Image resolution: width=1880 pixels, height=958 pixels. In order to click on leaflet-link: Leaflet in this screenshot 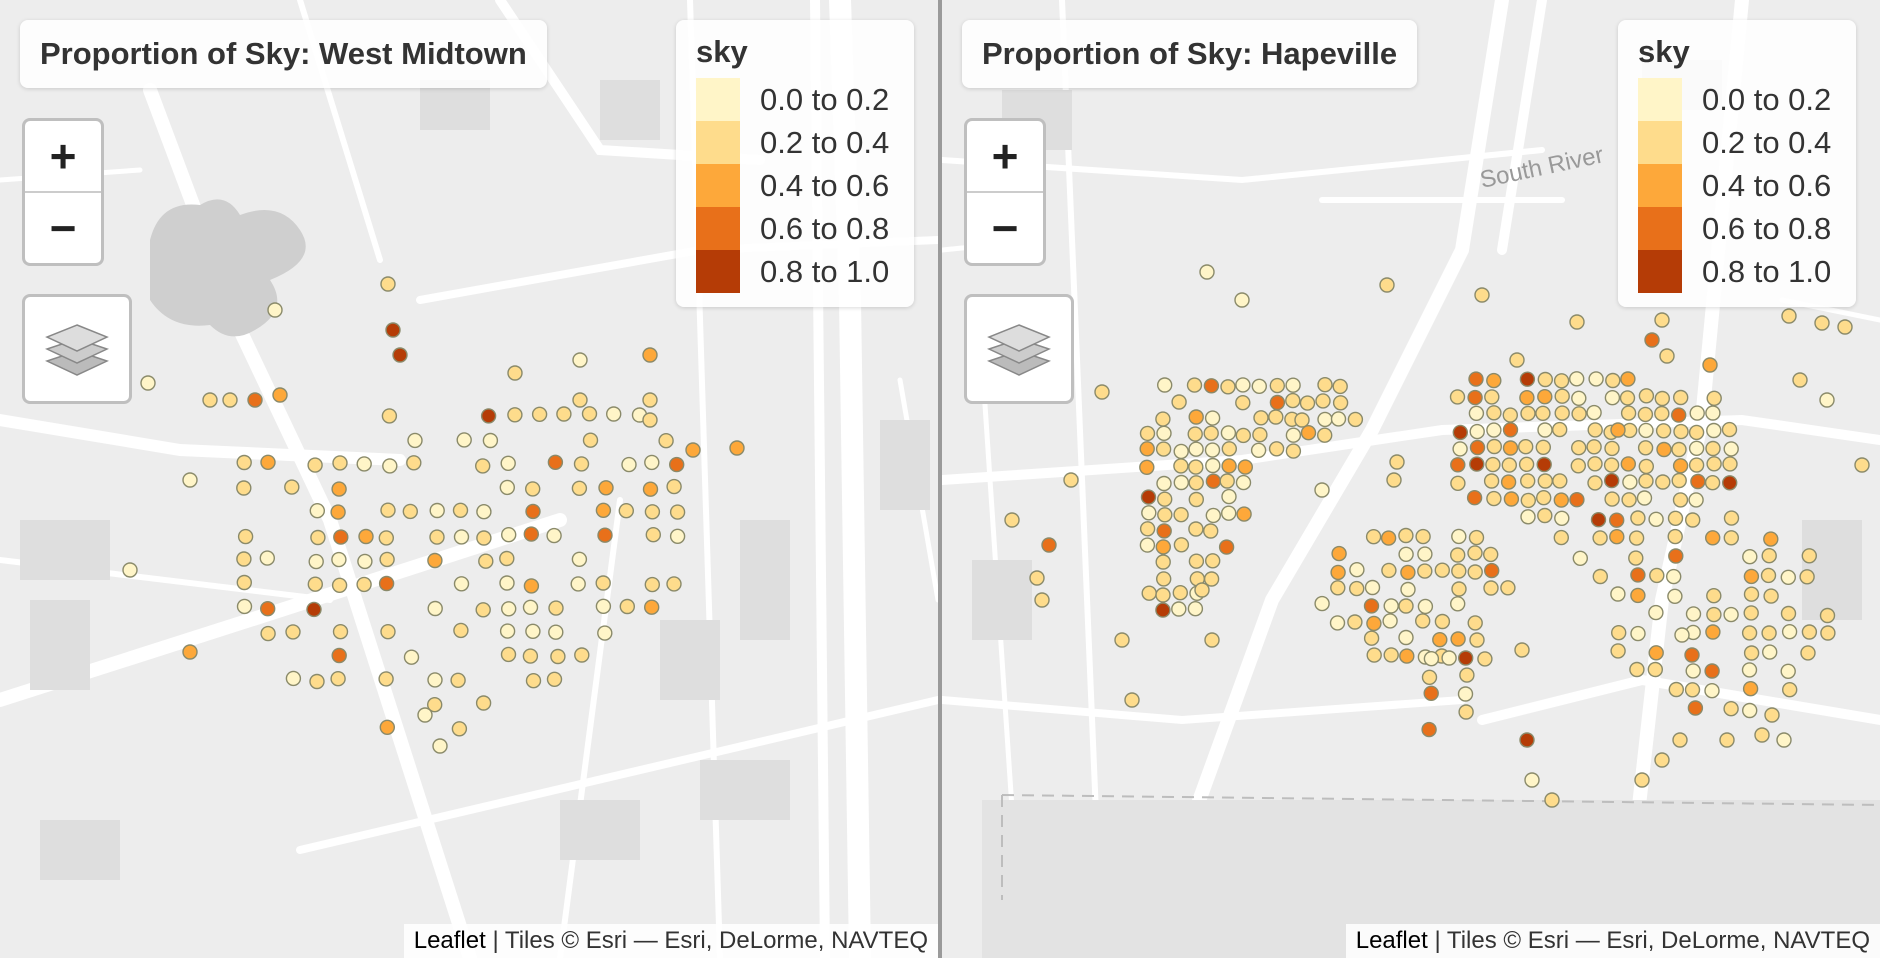, I will do `click(449, 940)`.